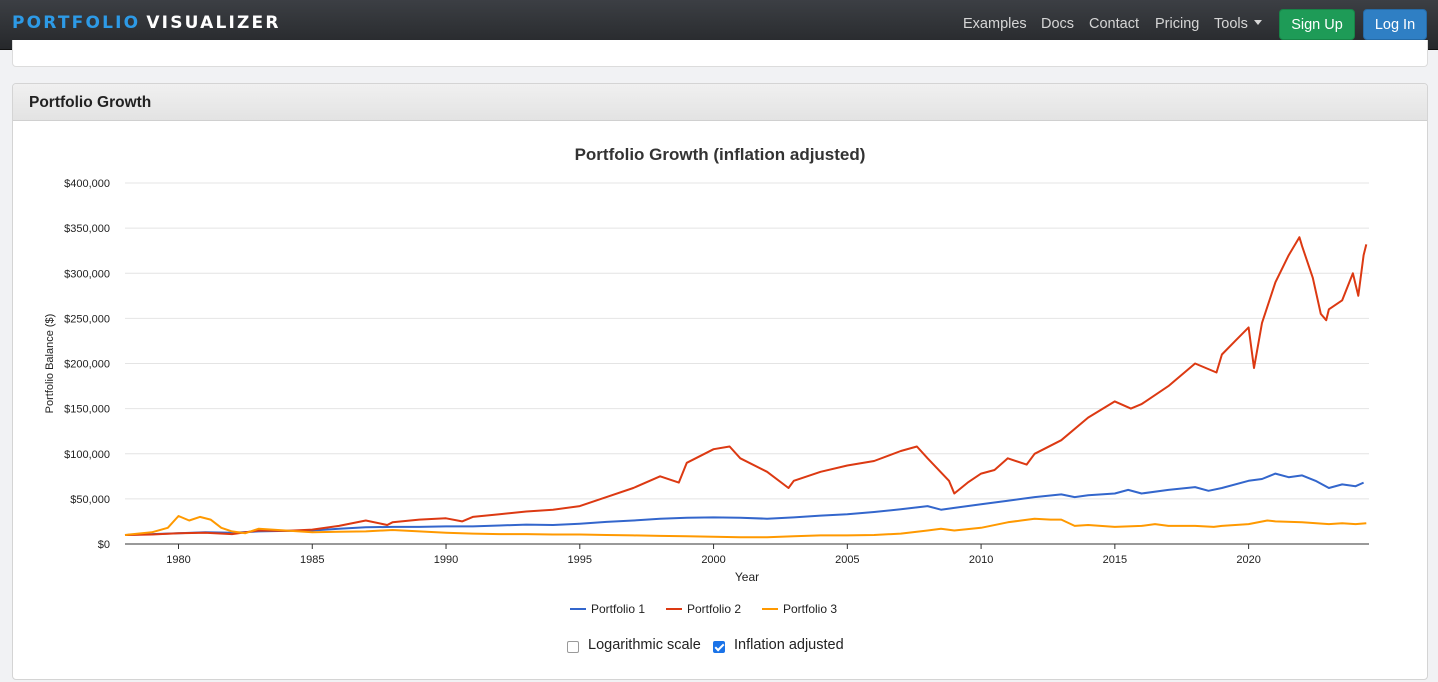 The image size is (1438, 682). Describe the element at coordinates (1248, 560) in the screenshot. I see `x-tick-label: 2020` at that location.